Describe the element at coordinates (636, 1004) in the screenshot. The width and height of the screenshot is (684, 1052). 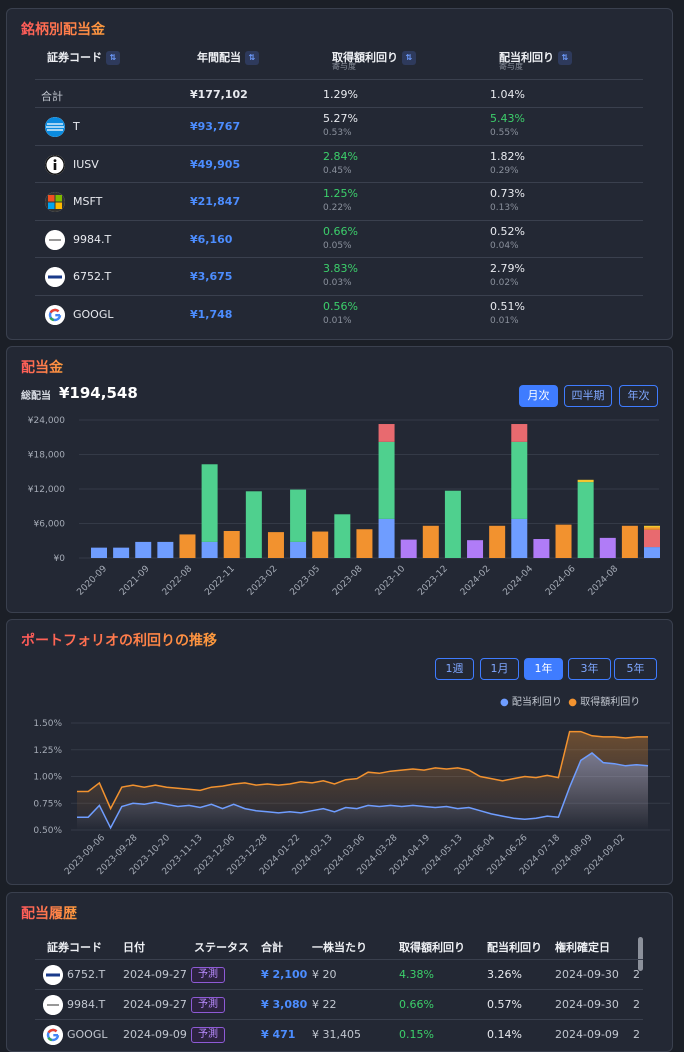
I see `history-more: 2` at that location.